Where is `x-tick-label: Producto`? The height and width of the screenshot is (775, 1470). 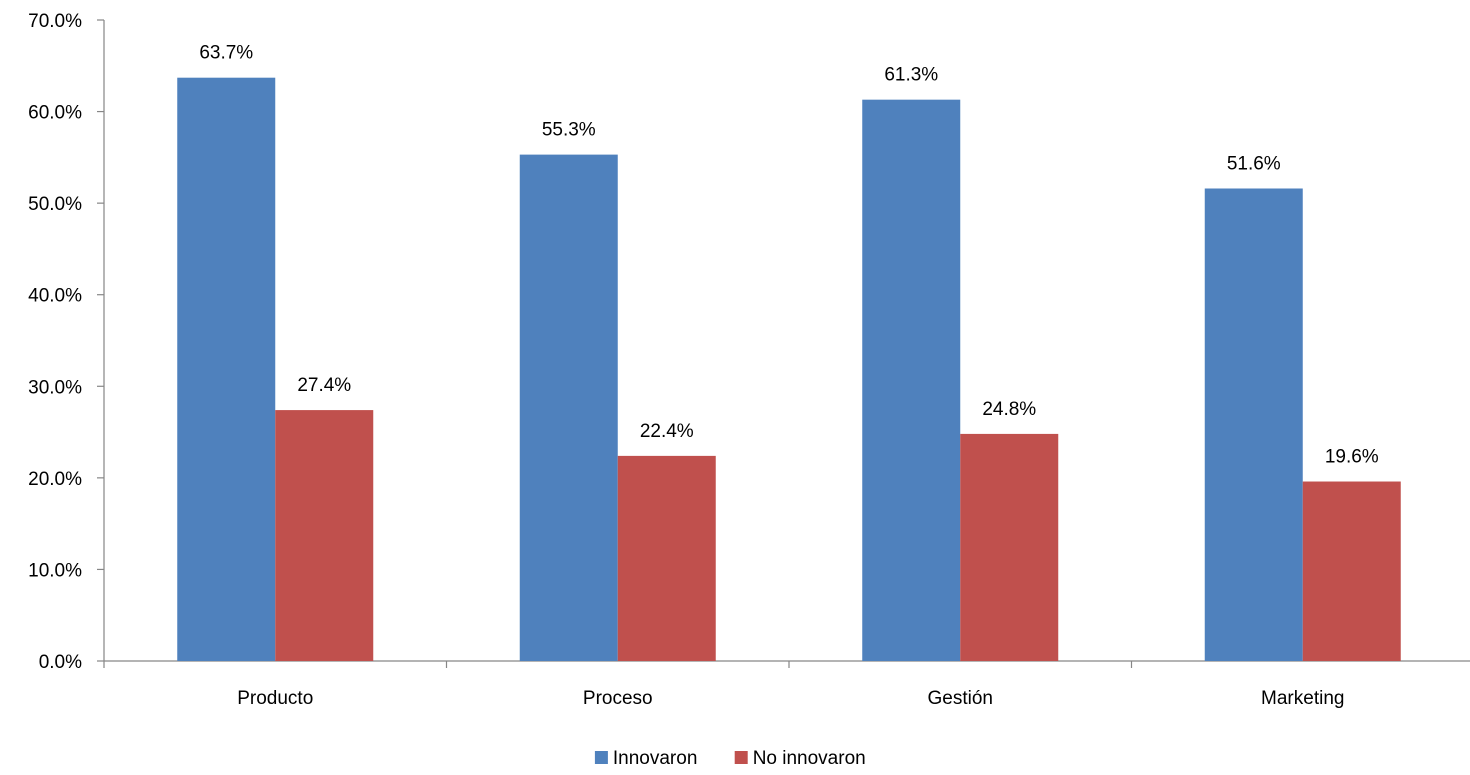 x-tick-label: Producto is located at coordinates (275, 698).